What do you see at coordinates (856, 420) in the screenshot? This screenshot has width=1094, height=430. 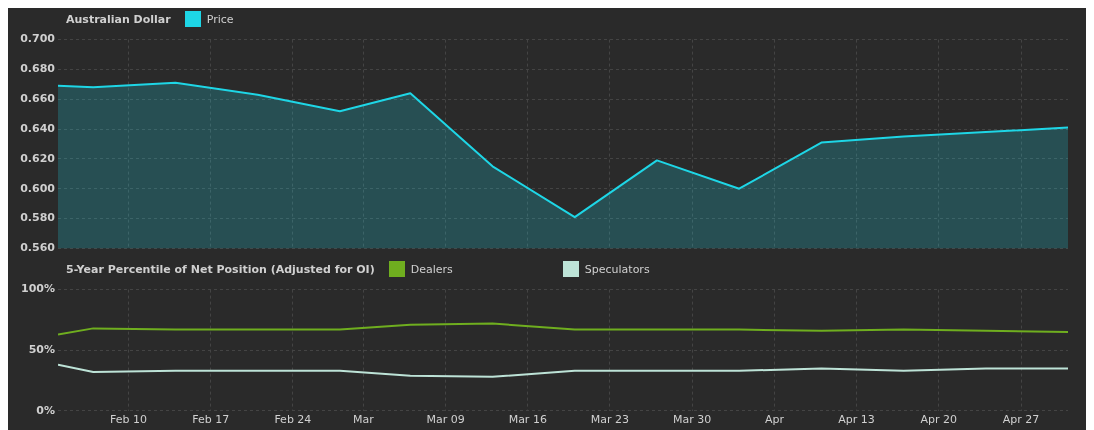 I see `x-tick-label: Apr 13` at bounding box center [856, 420].